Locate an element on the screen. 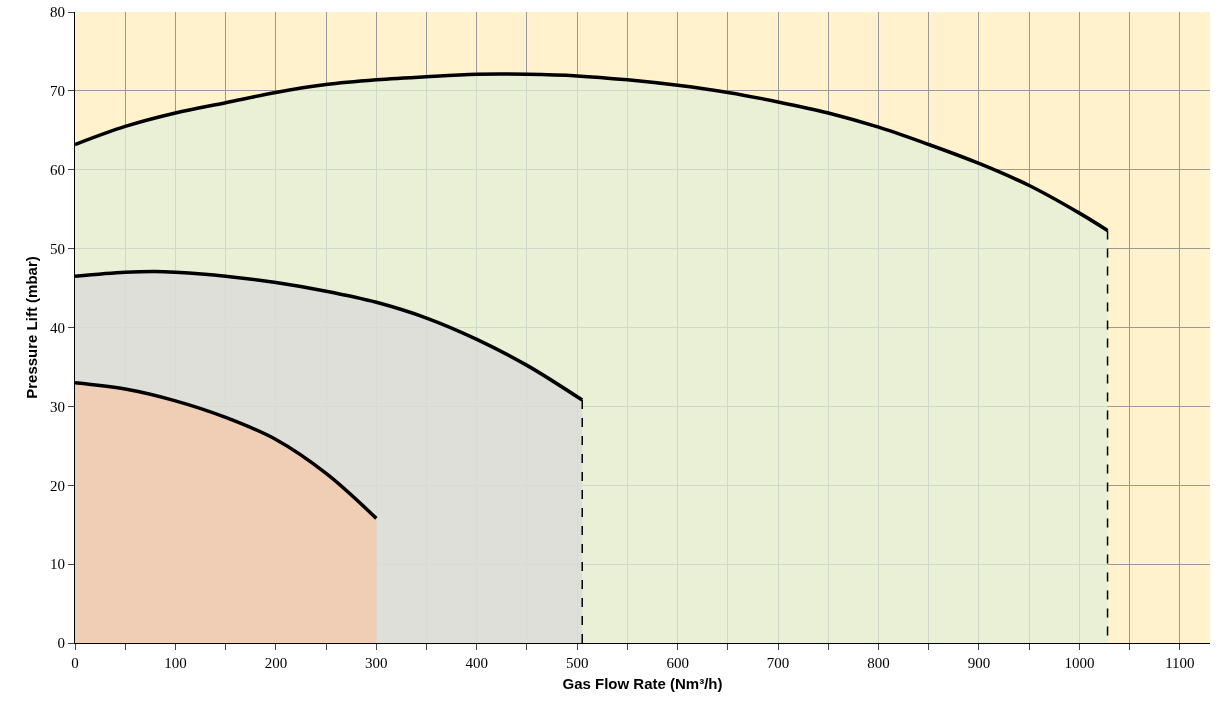  x-tick-label: 100 is located at coordinates (175, 663).